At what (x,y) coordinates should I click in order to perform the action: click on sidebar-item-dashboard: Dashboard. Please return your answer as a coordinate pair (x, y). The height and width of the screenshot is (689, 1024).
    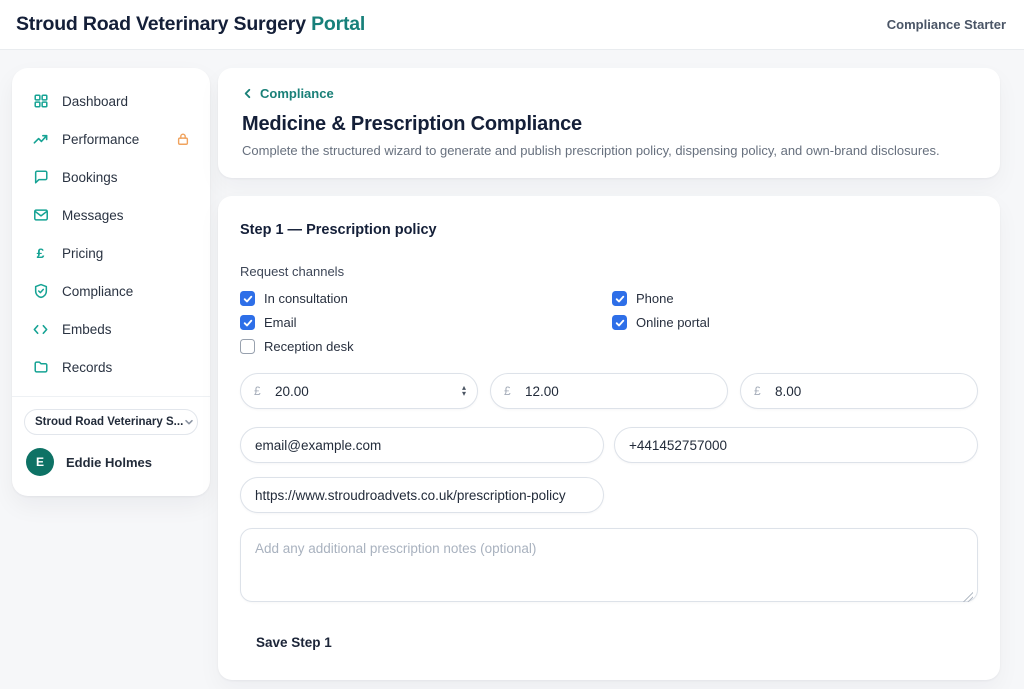
    Looking at the image, I should click on (111, 101).